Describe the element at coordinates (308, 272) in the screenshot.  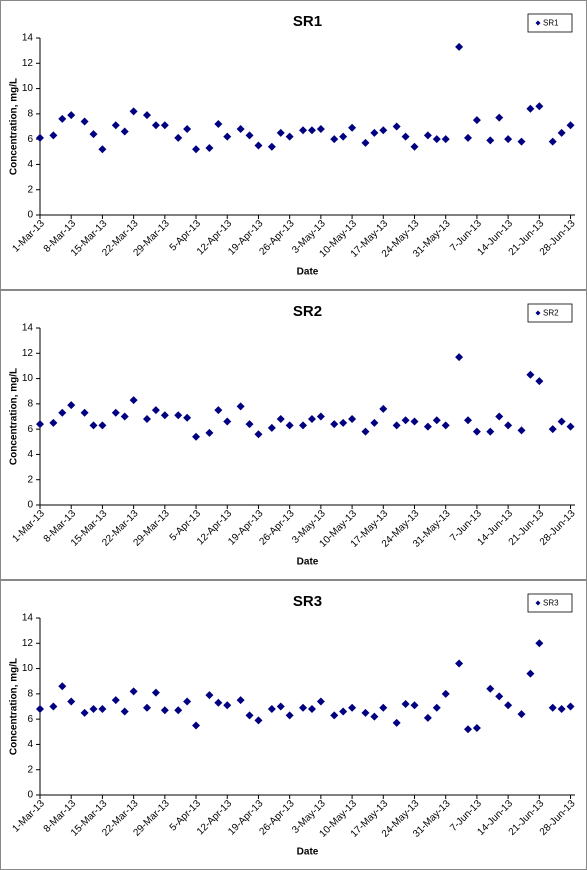
I see `x-axis-title: Date` at that location.